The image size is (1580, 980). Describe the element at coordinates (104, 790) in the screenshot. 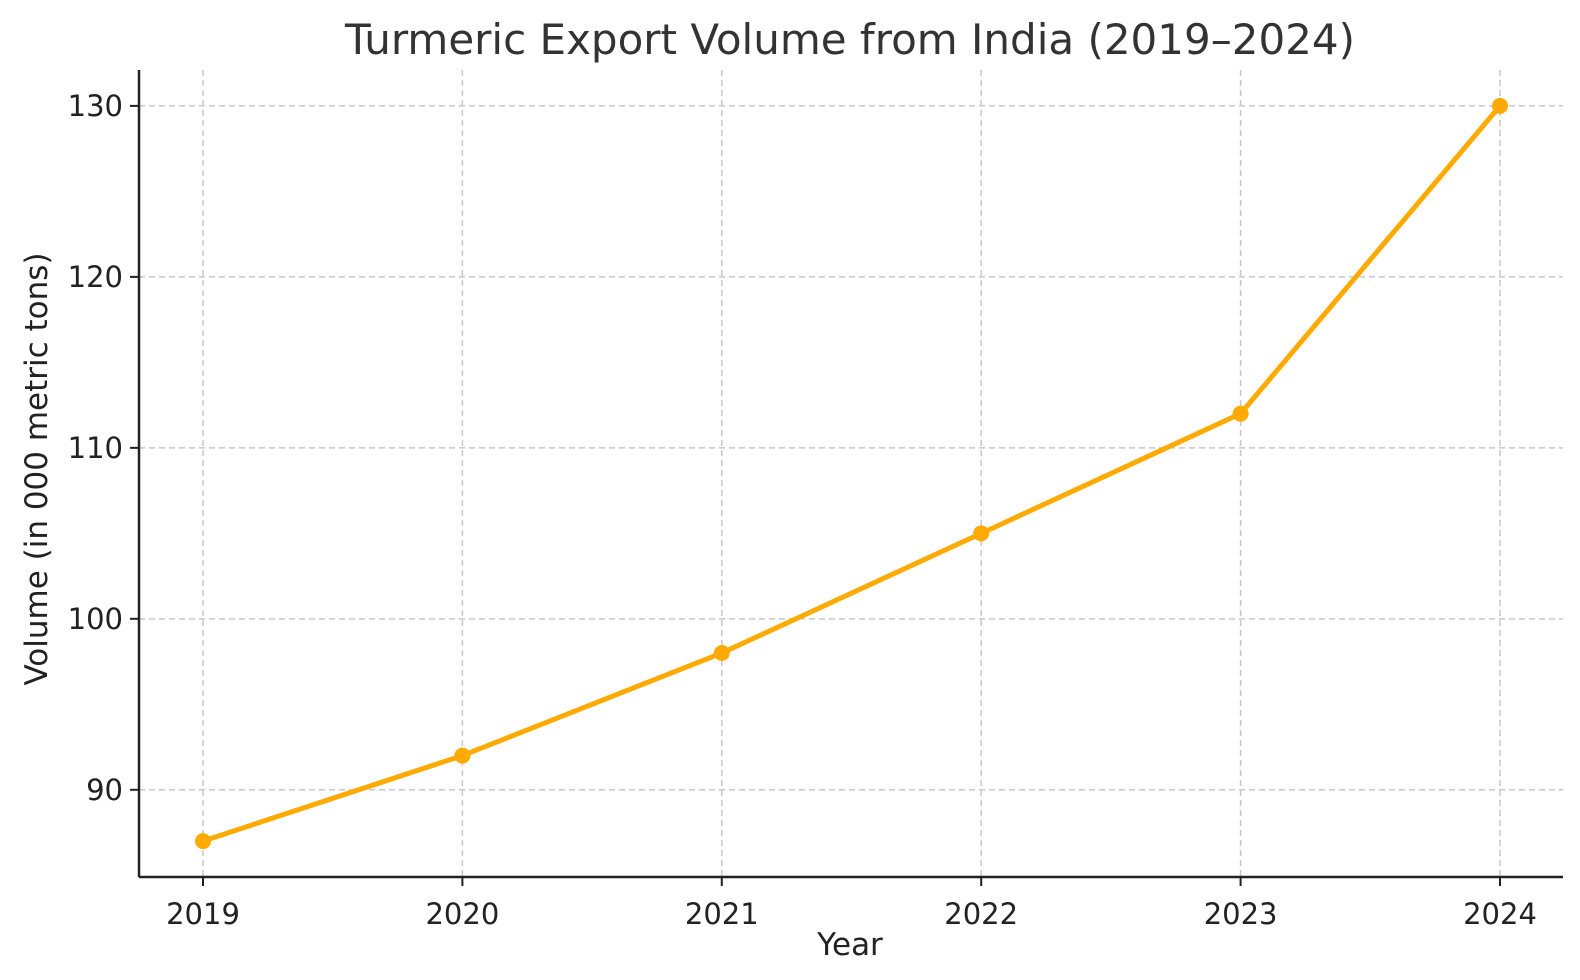

I see `y-tick-label: 90` at that location.